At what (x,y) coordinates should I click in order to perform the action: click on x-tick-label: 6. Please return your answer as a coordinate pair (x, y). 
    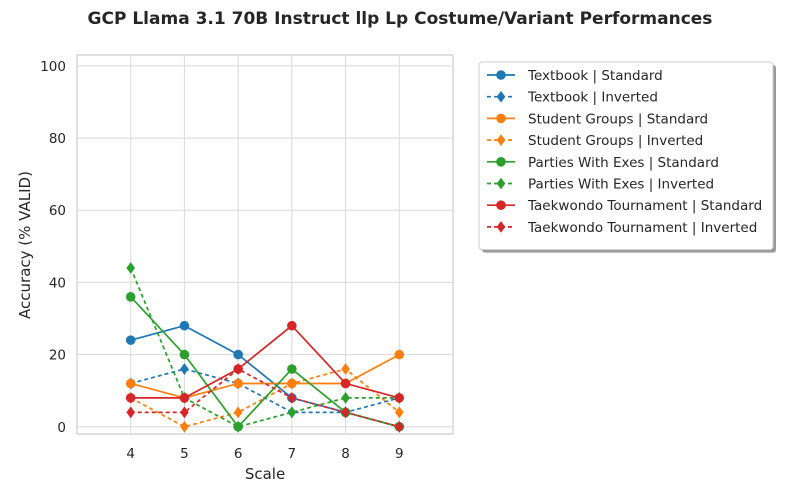
    Looking at the image, I should click on (238, 454).